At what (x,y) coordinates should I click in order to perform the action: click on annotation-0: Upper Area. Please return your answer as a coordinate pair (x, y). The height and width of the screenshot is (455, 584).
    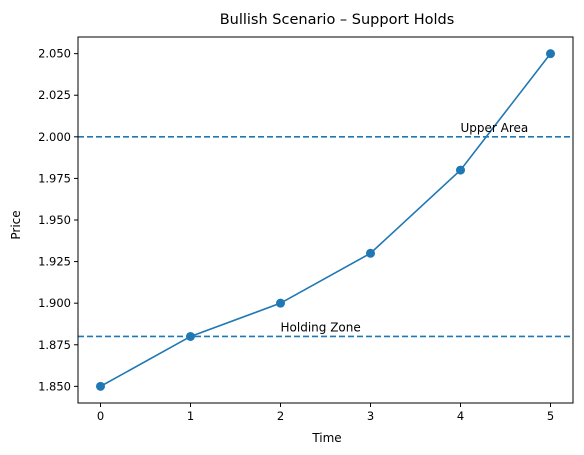
    Looking at the image, I should click on (495, 128).